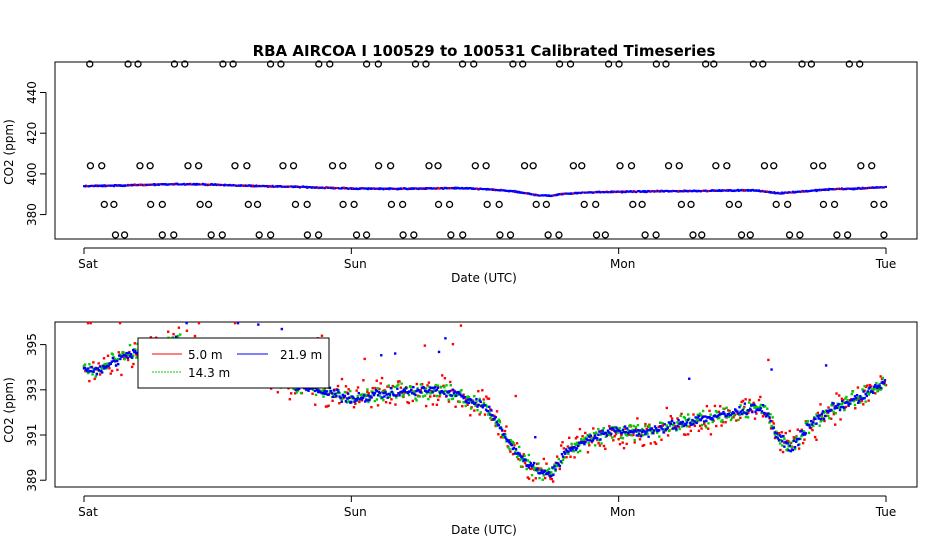 Image resolution: width=936 pixels, height=540 pixels. What do you see at coordinates (886, 264) in the screenshot?
I see `x-tick-label: Tue` at bounding box center [886, 264].